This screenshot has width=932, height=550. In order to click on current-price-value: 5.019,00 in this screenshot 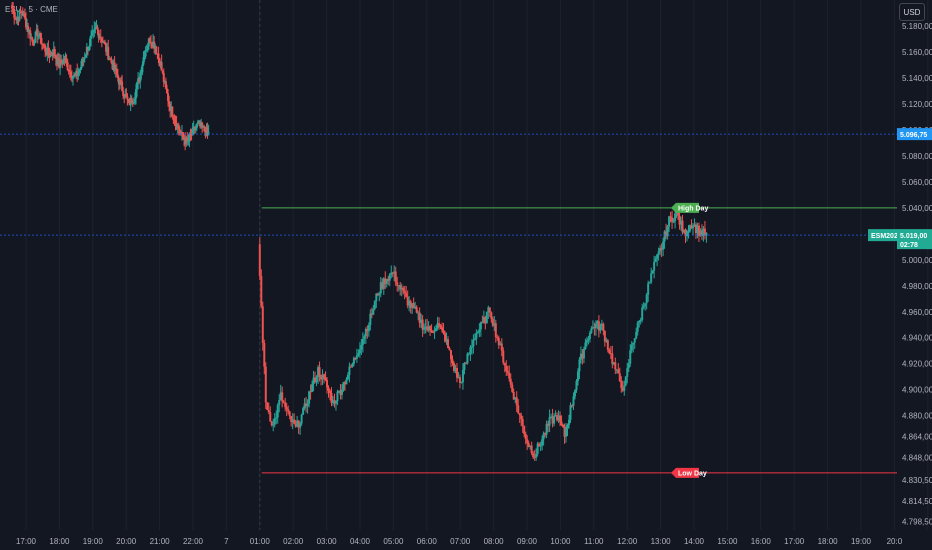, I will do `click(913, 236)`.